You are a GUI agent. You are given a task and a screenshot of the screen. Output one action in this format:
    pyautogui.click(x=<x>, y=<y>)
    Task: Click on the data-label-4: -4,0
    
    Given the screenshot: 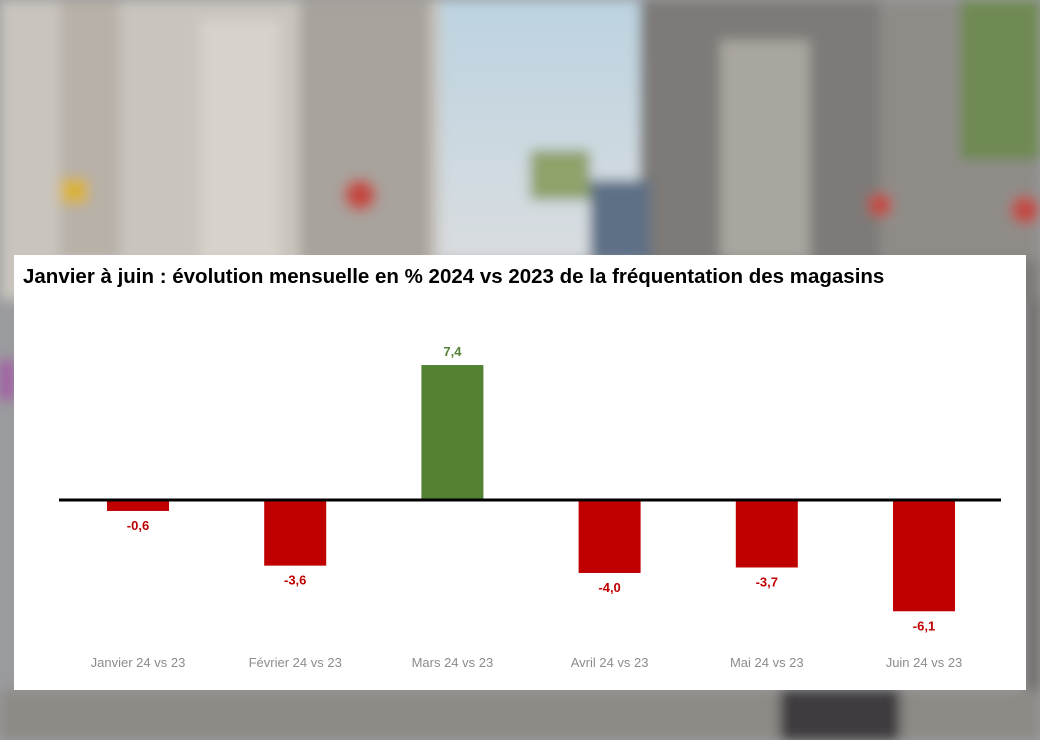 What is the action you would take?
    pyautogui.click(x=609, y=587)
    